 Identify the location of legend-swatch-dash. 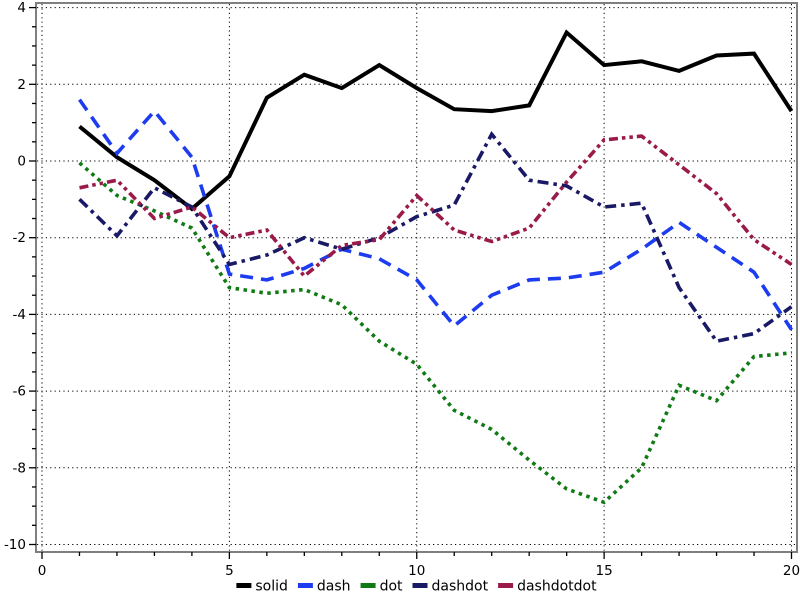
(305, 585).